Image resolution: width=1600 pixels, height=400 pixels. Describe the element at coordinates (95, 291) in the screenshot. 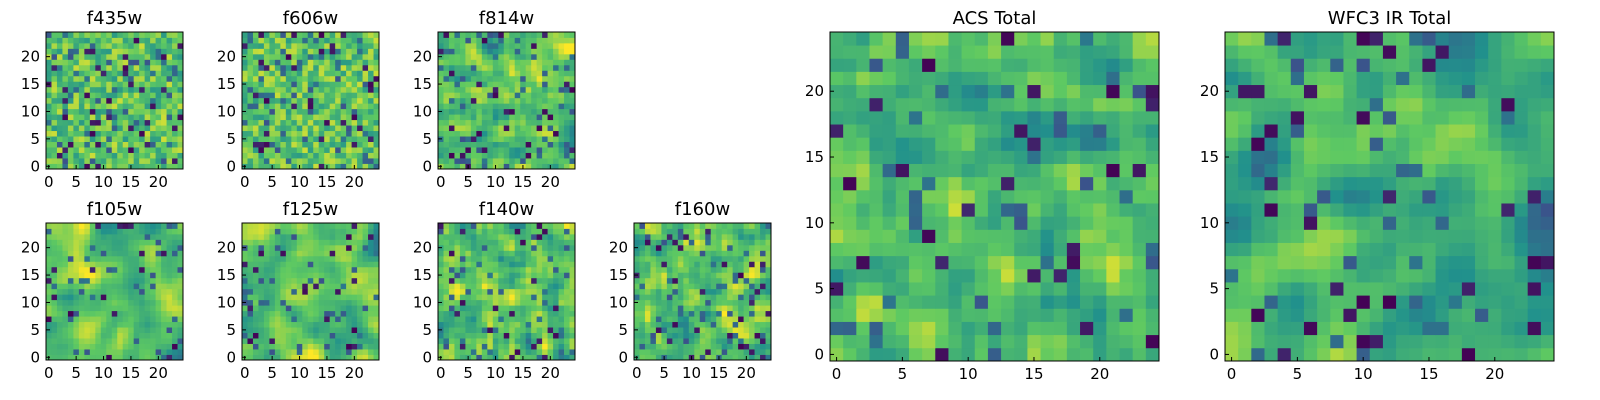

I see `panel-f105w: f105w 0 5 10 15 20 0 5 10 15 20` at that location.